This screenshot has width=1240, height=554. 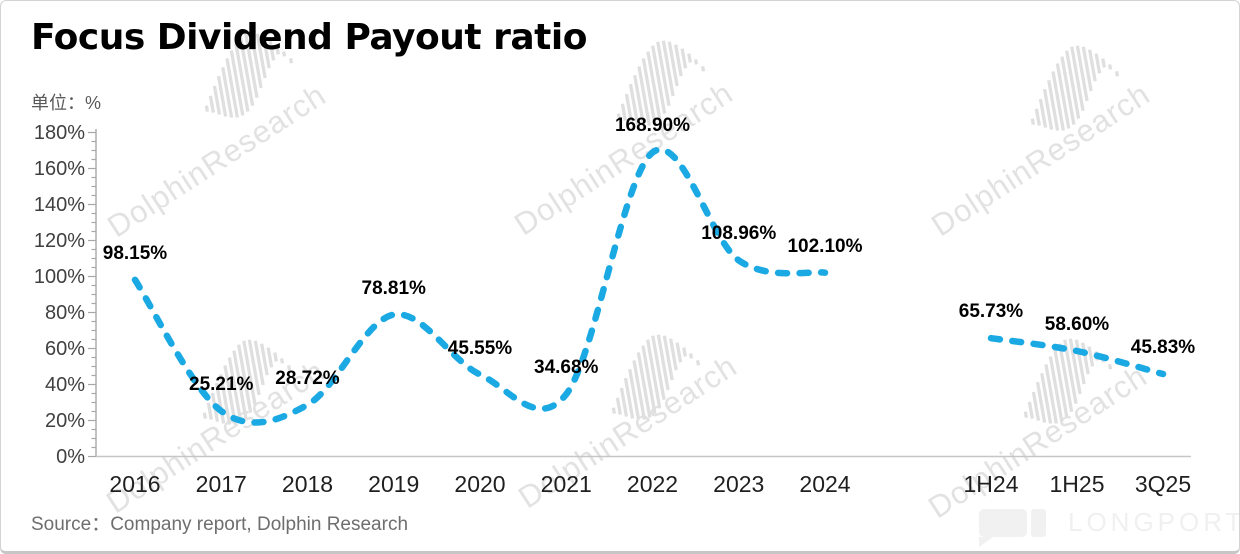 What do you see at coordinates (135, 484) in the screenshot?
I see `x-tick-label: 2016` at bounding box center [135, 484].